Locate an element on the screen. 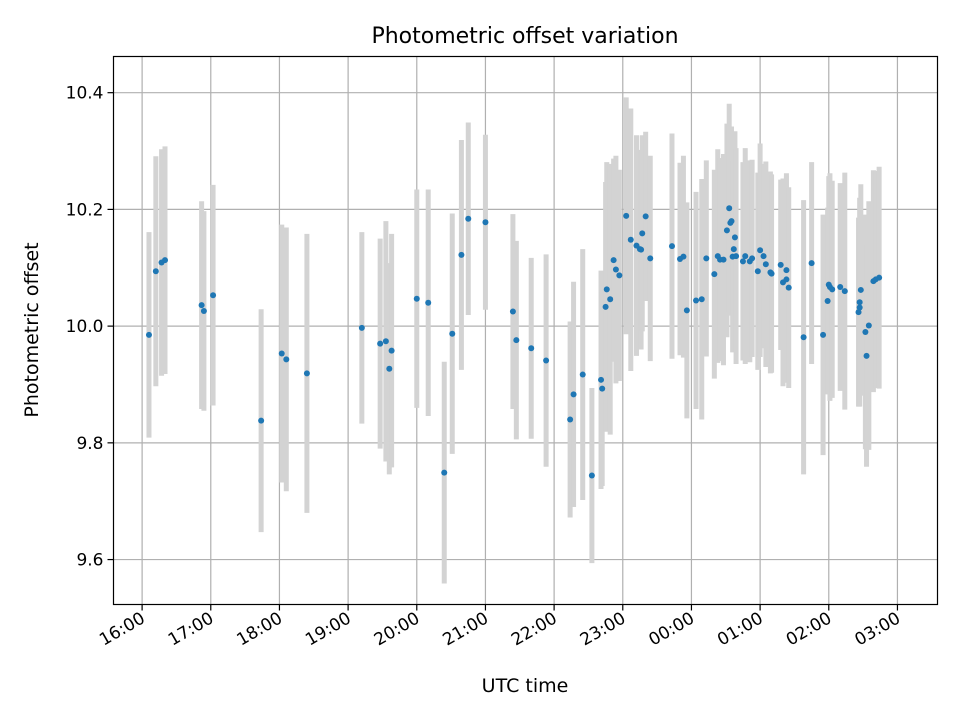 This screenshot has width=960, height=720. y-tick-label: 10.2 is located at coordinates (85, 210).